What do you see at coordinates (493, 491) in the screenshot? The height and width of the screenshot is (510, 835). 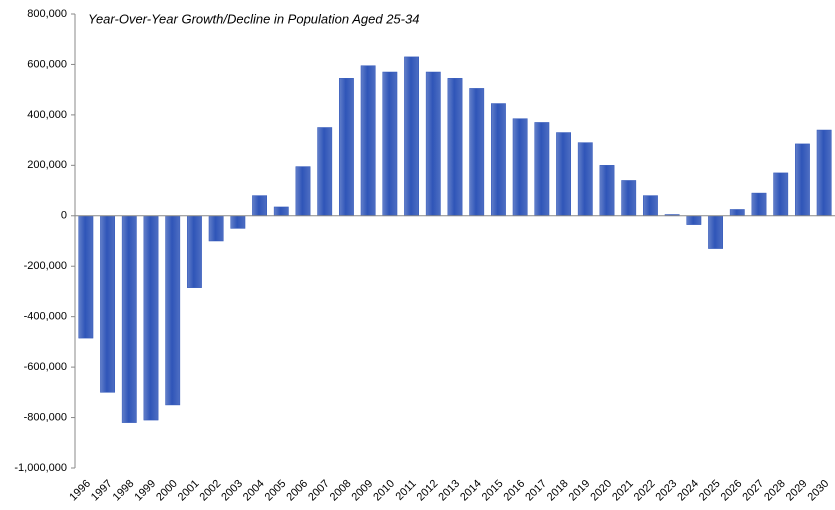 I see `x-tick-label: 2015` at bounding box center [493, 491].